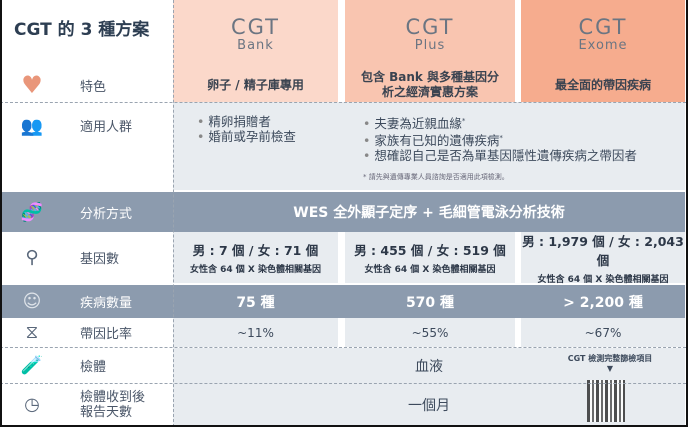 The image size is (688, 427). Describe the element at coordinates (603, 45) in the screenshot. I see `plan-sub: Exome` at that location.